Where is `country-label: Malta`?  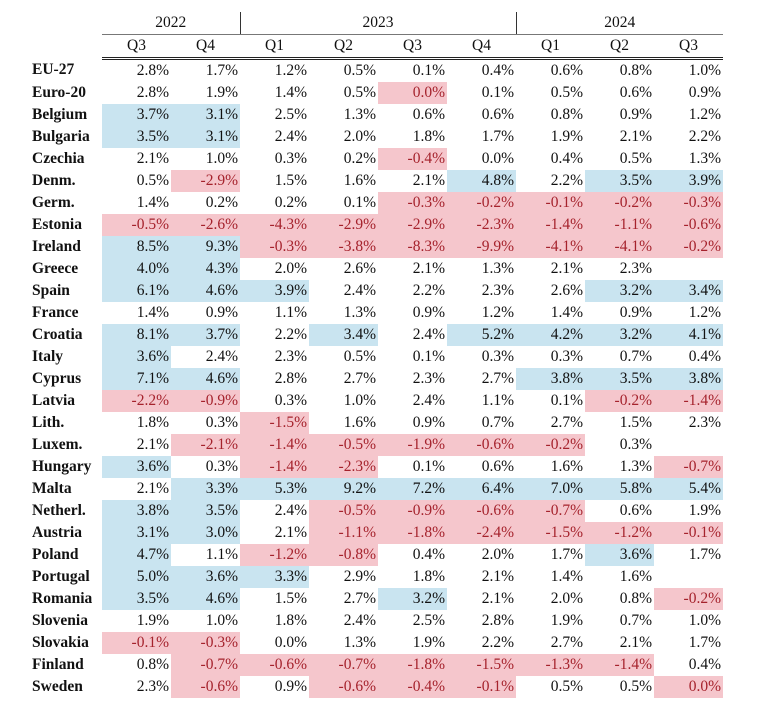 country-label: Malta is located at coordinates (52, 488).